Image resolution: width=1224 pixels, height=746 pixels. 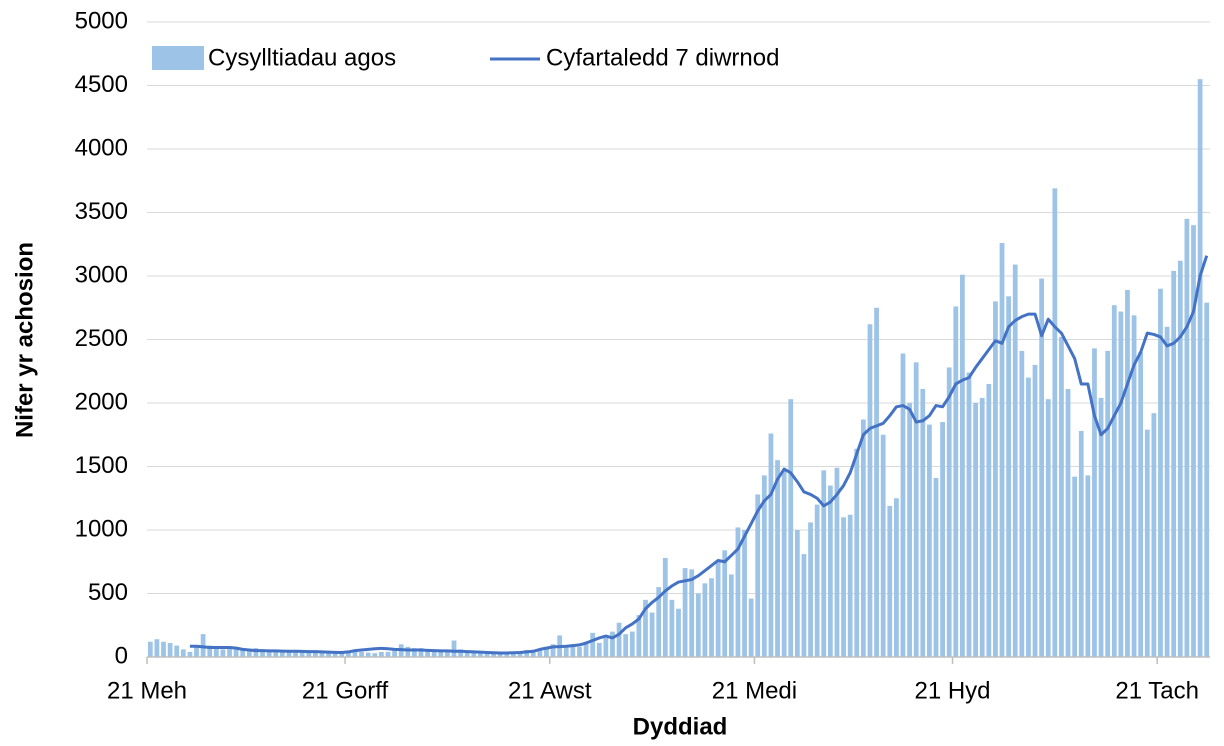 I want to click on x-tick-label: 21 Awst, so click(x=550, y=690).